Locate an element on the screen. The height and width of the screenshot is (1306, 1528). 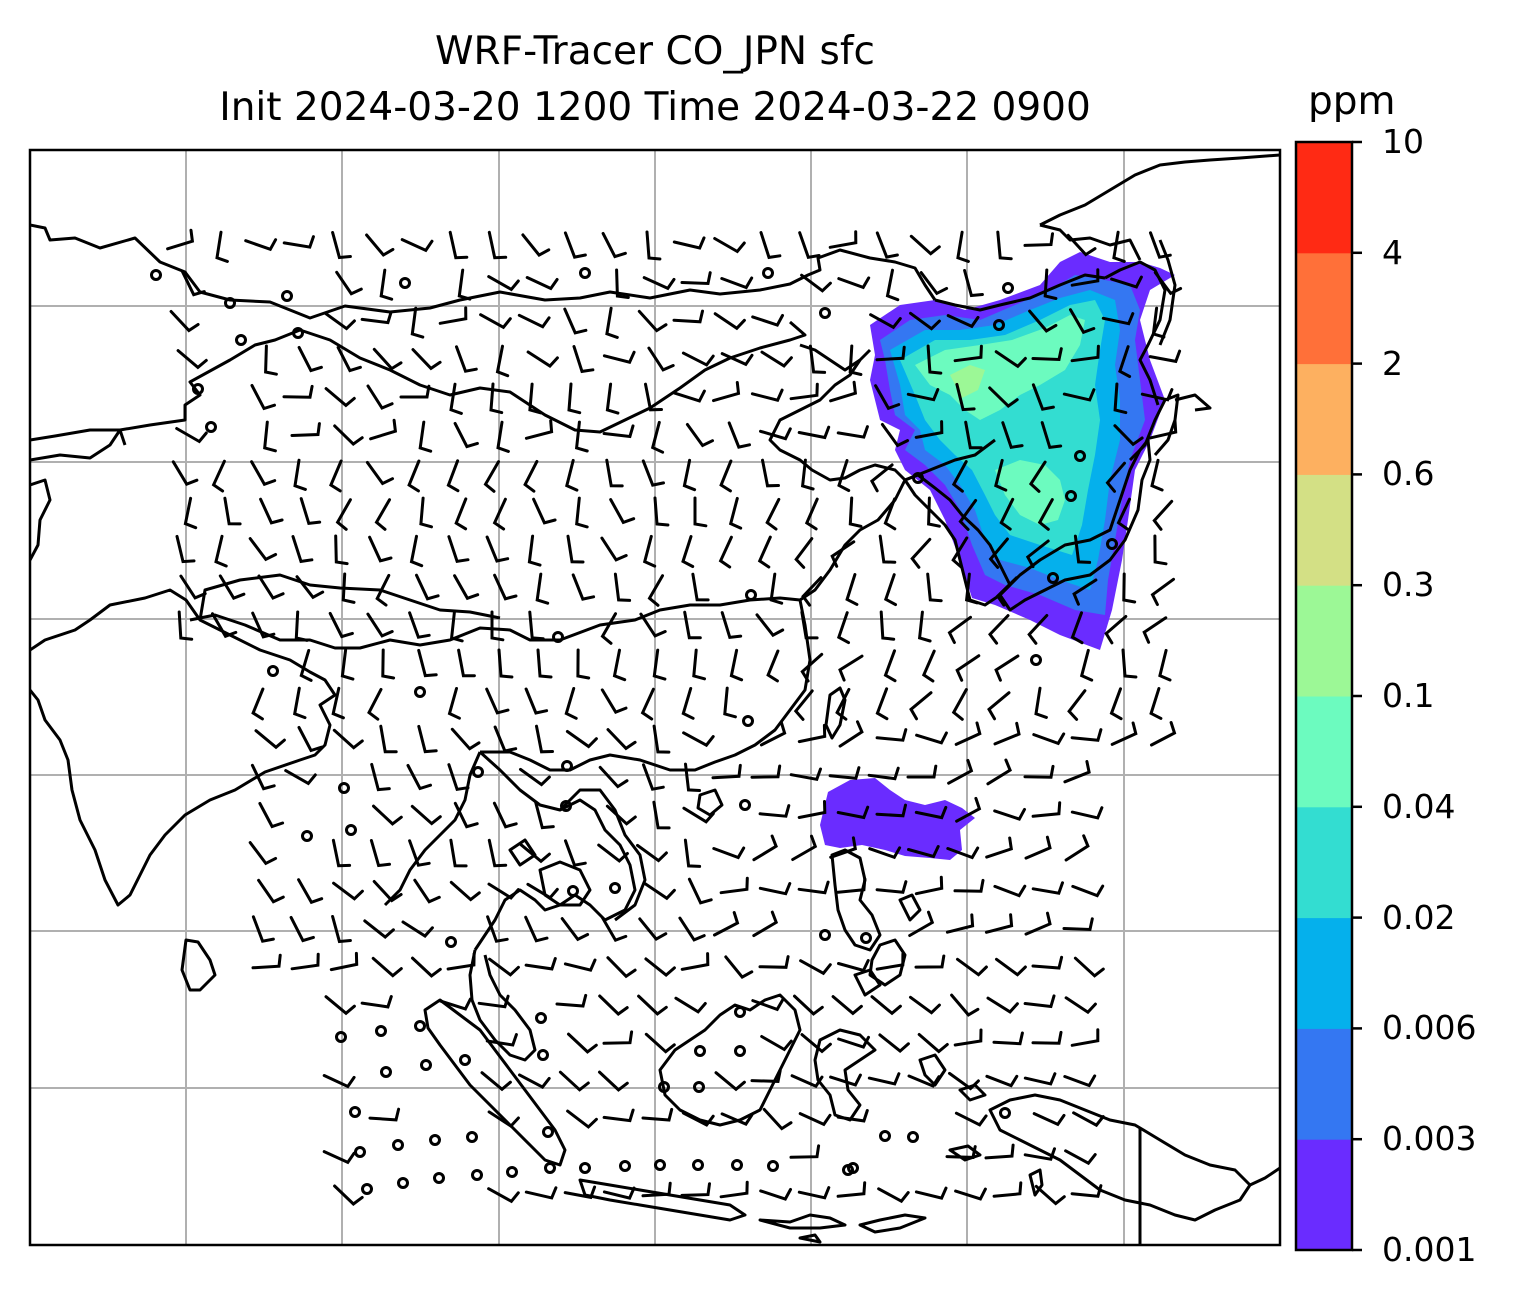
colorbar-tick-label: 0.6 is located at coordinates (1408, 474).